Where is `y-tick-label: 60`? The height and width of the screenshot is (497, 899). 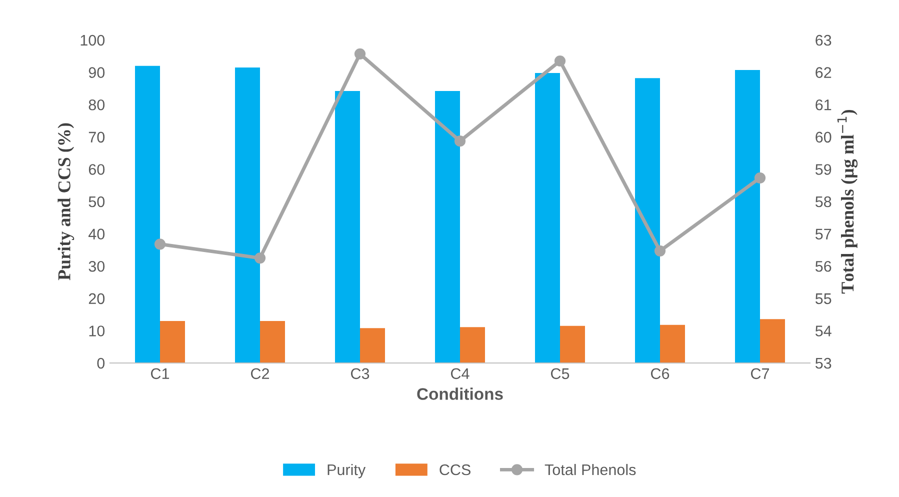
y-tick-label: 60 is located at coordinates (96, 169).